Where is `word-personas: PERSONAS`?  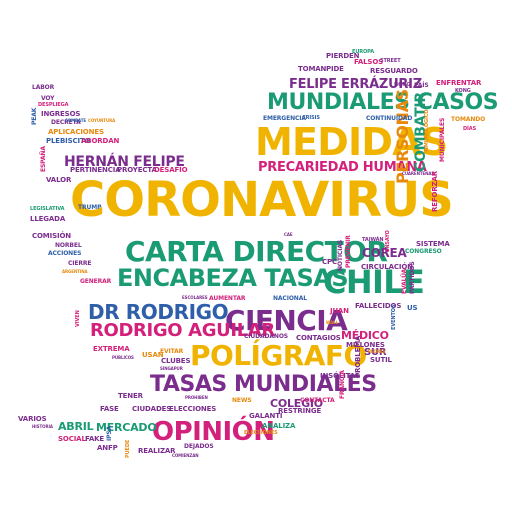 word-personas: PERSONAS is located at coordinates (402, 136).